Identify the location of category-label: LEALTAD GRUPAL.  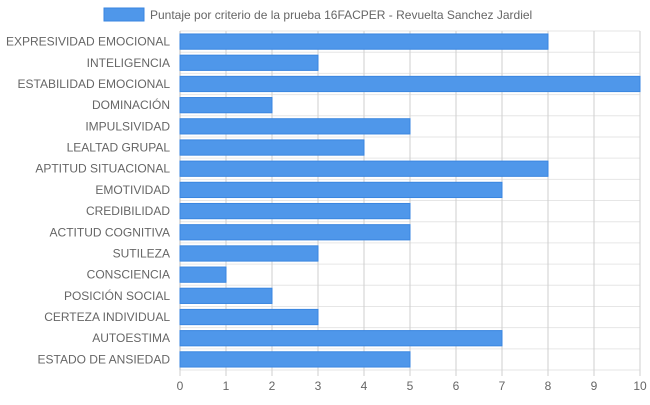
(119, 148).